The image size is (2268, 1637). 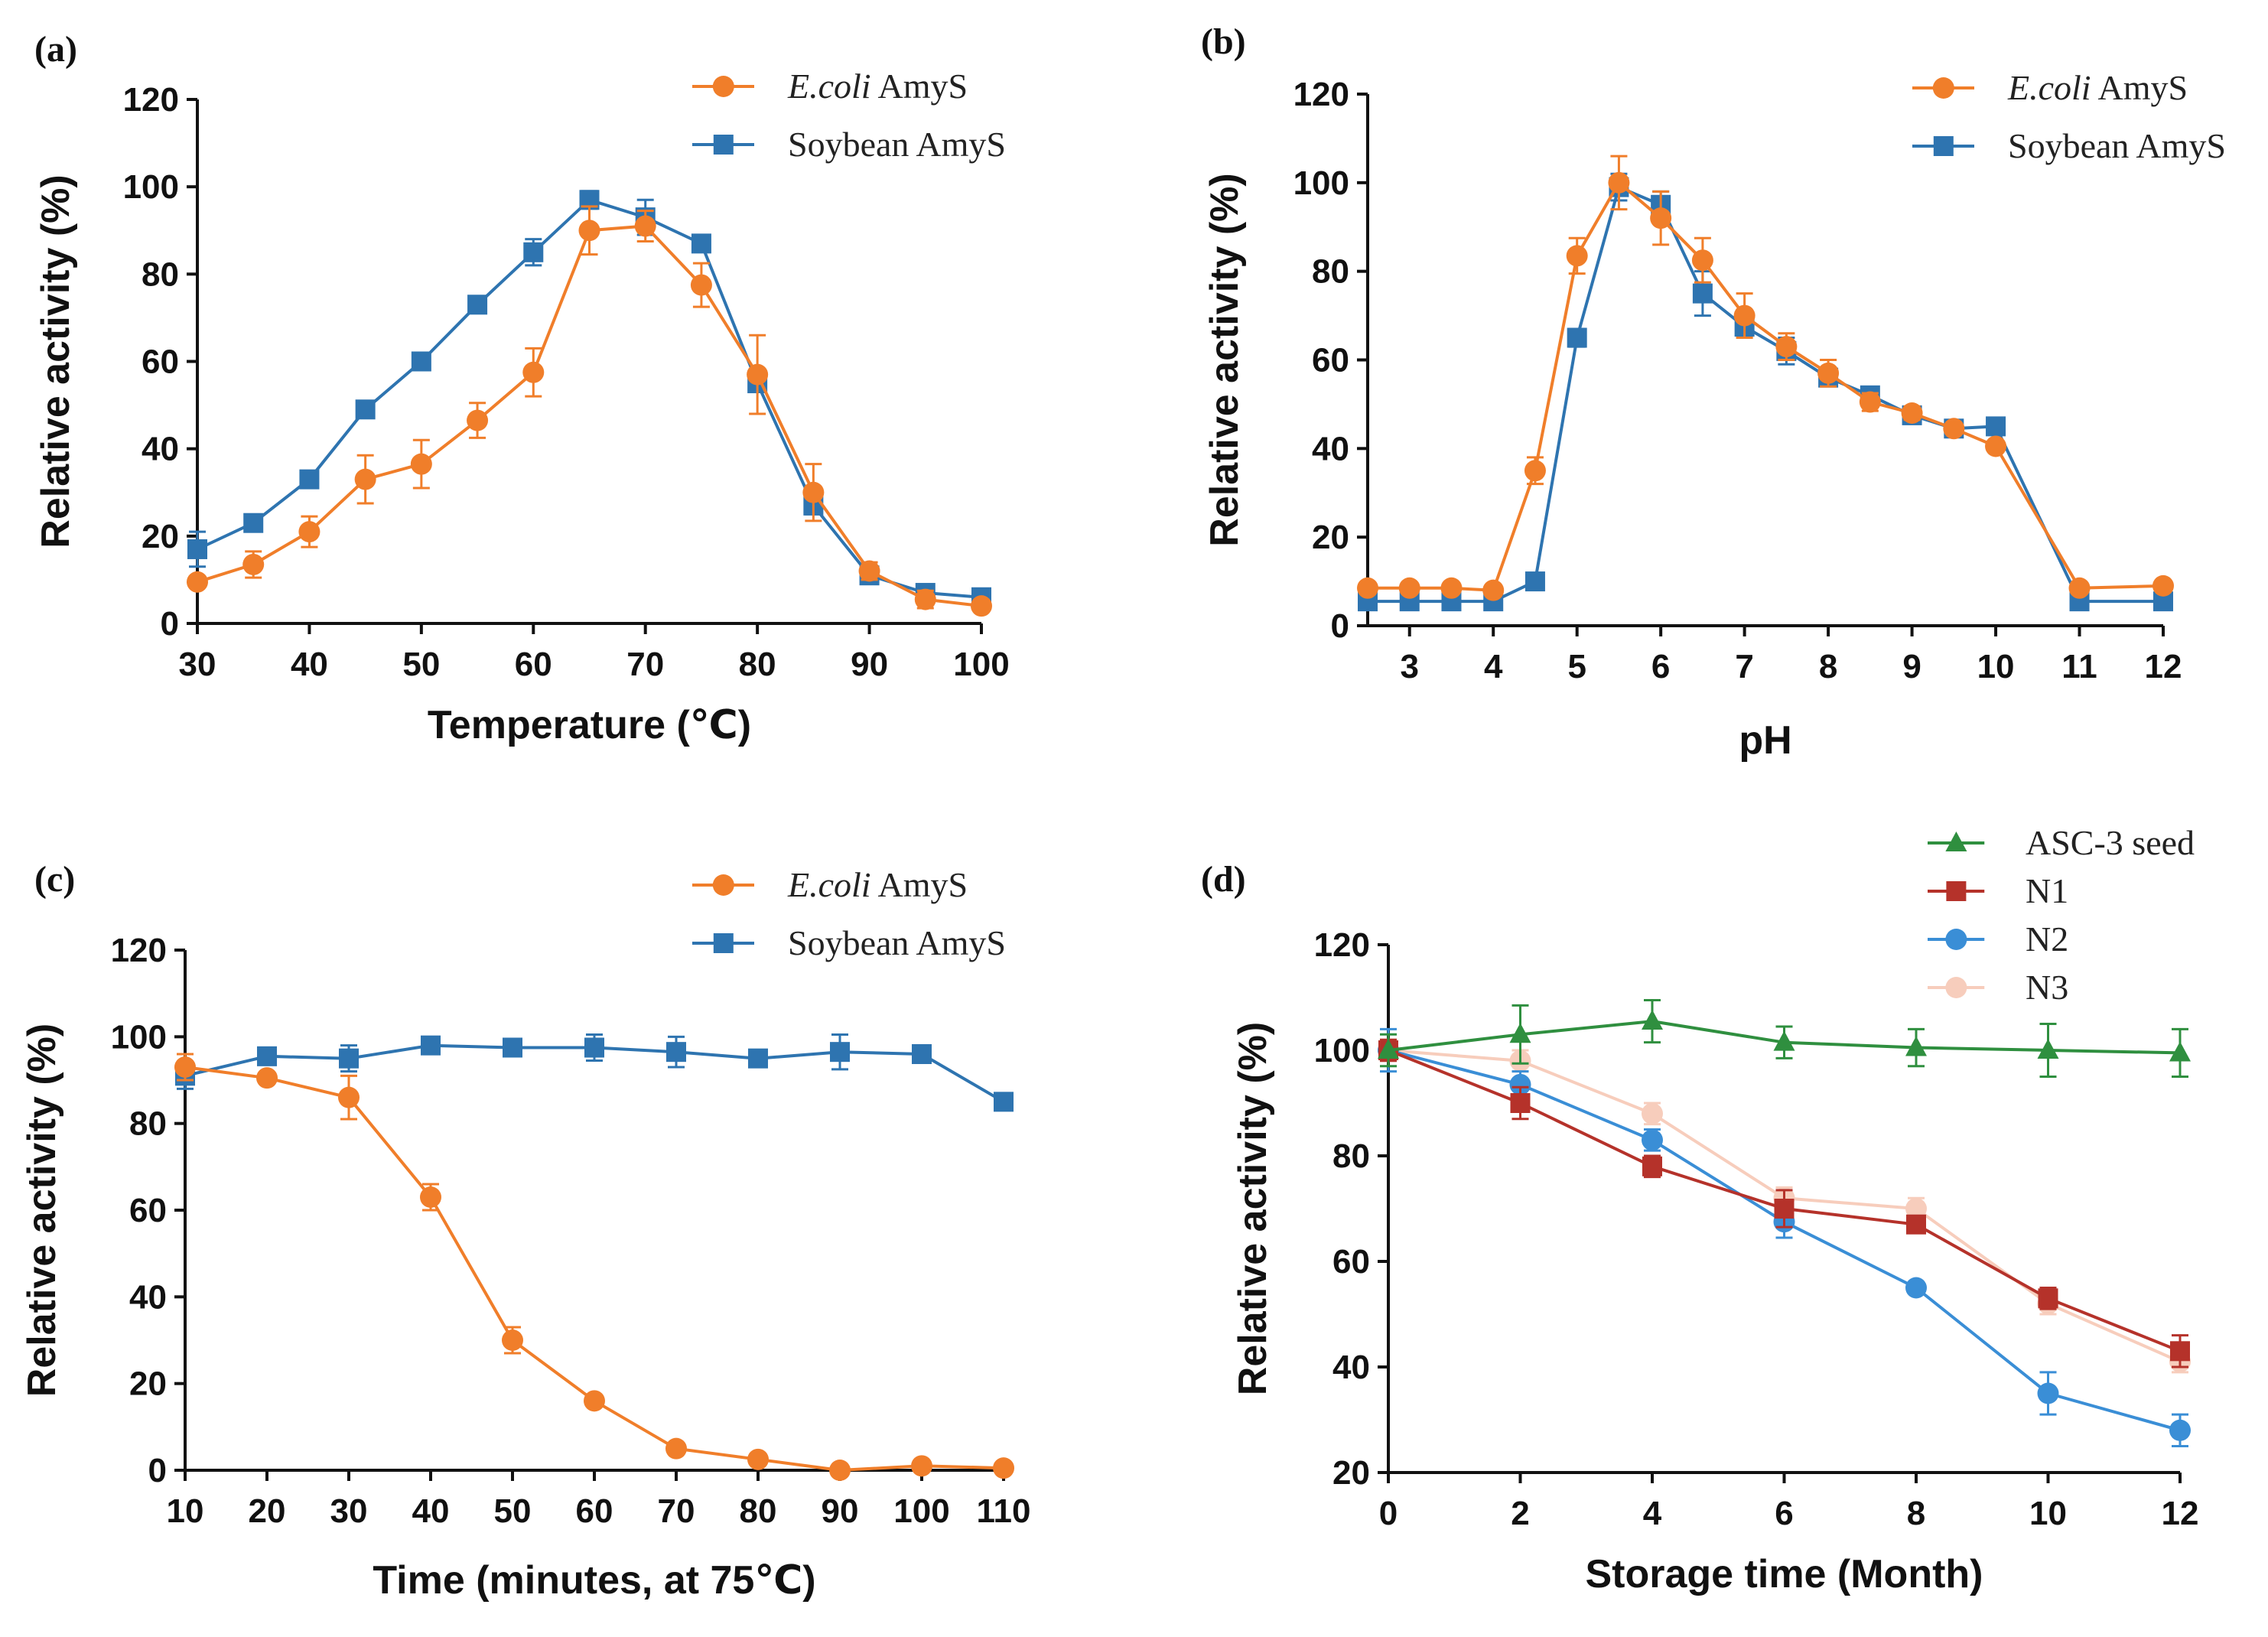 What do you see at coordinates (1388, 1513) in the screenshot?
I see `x-tick-label: 0` at bounding box center [1388, 1513].